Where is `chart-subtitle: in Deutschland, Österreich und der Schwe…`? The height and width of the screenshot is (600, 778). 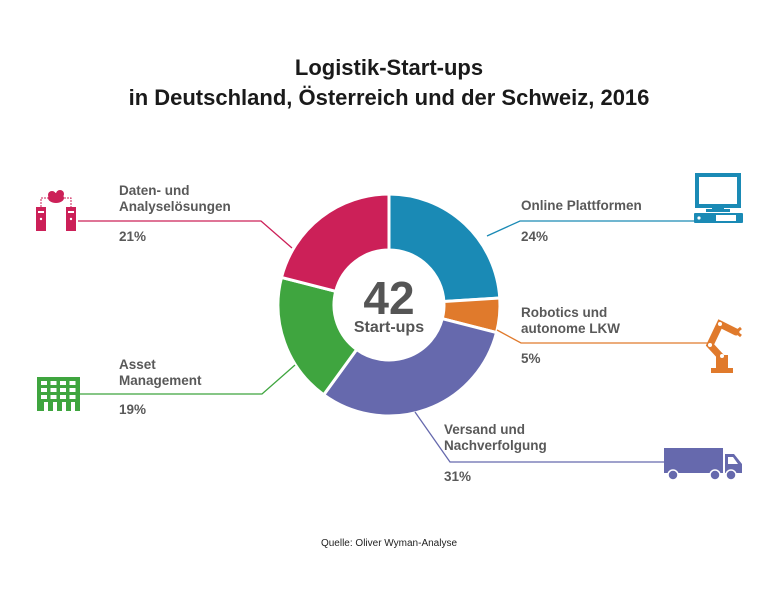
chart-subtitle: in Deutschland, Österreich und der Schwe… is located at coordinates (389, 97).